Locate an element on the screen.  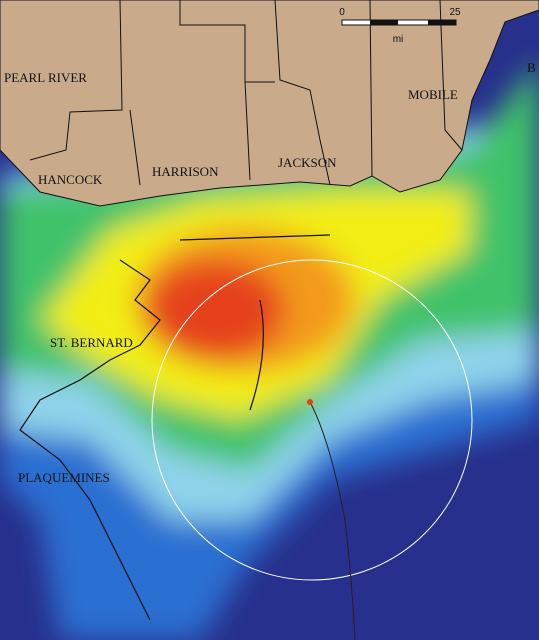
delta-coast is located at coordinates (90, 440).